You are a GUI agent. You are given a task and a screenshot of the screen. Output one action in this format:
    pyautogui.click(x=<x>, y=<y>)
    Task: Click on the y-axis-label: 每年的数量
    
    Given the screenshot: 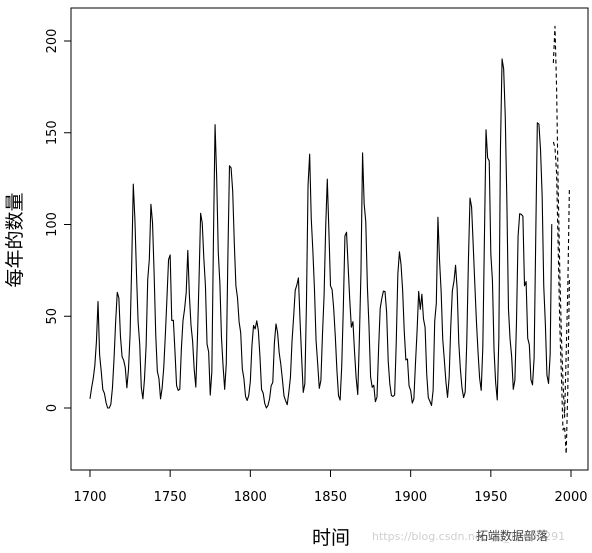 What is the action you would take?
    pyautogui.click(x=15, y=239)
    